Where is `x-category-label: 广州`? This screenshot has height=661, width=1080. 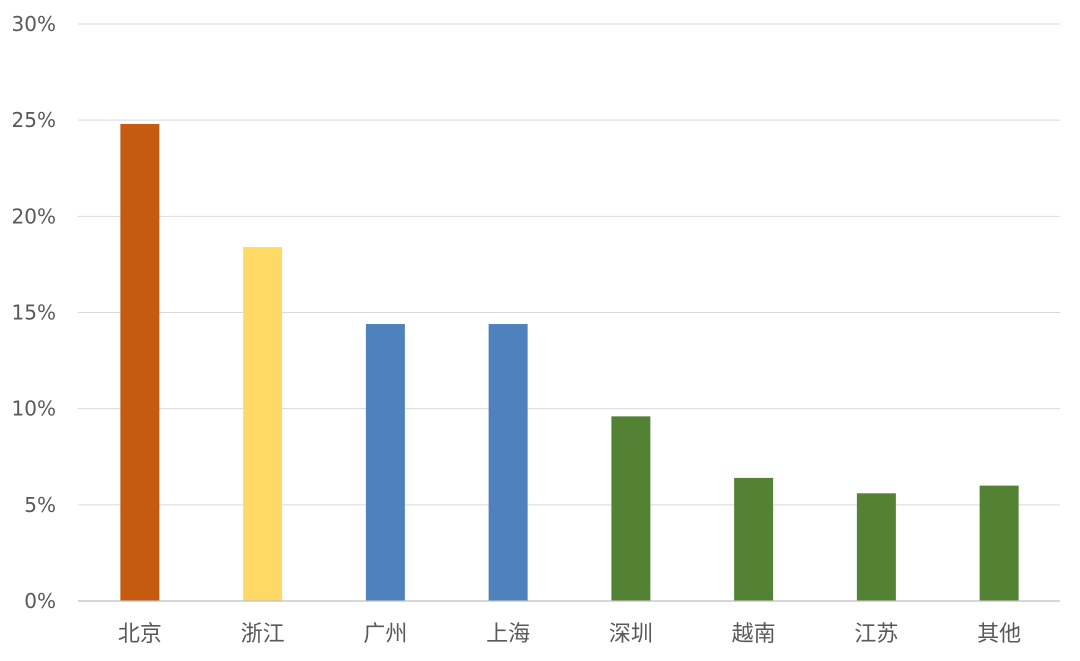 x-category-label: 广州 is located at coordinates (385, 634).